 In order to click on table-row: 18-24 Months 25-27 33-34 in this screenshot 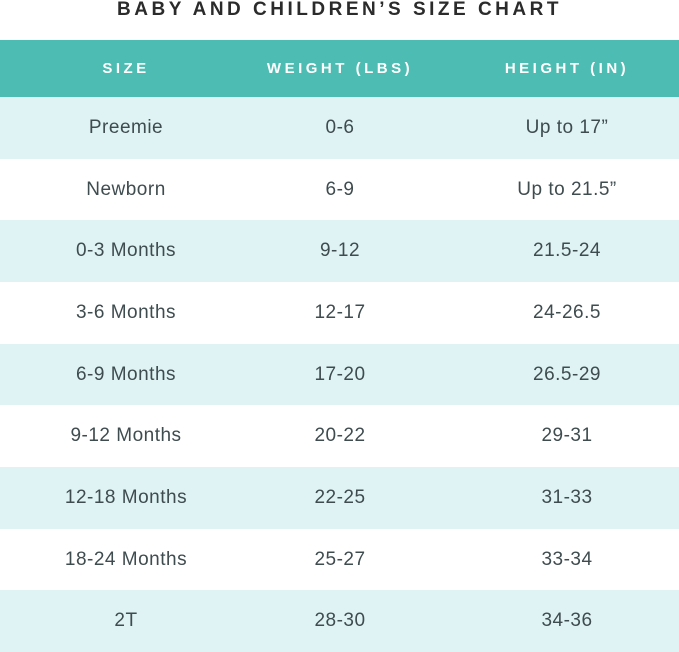, I will do `click(339, 559)`.